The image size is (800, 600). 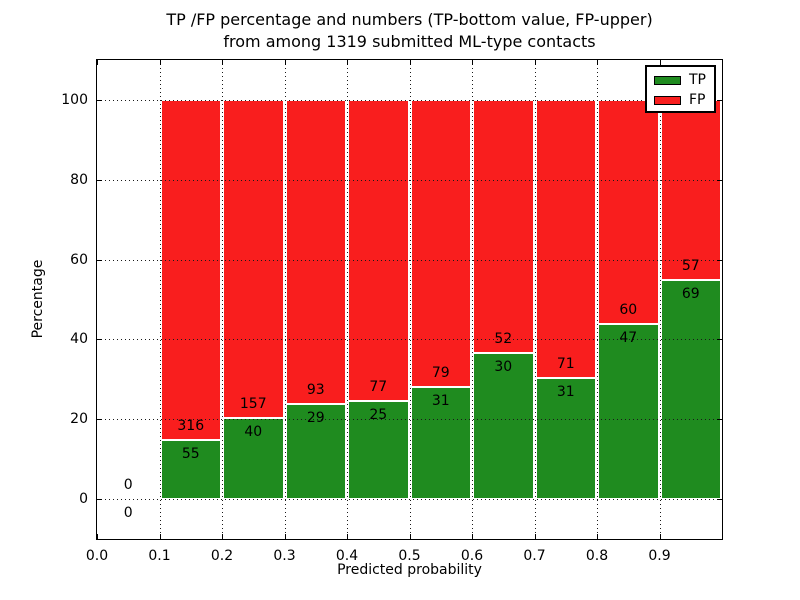 I want to click on x-tick-label: 0.1, so click(x=159, y=556).